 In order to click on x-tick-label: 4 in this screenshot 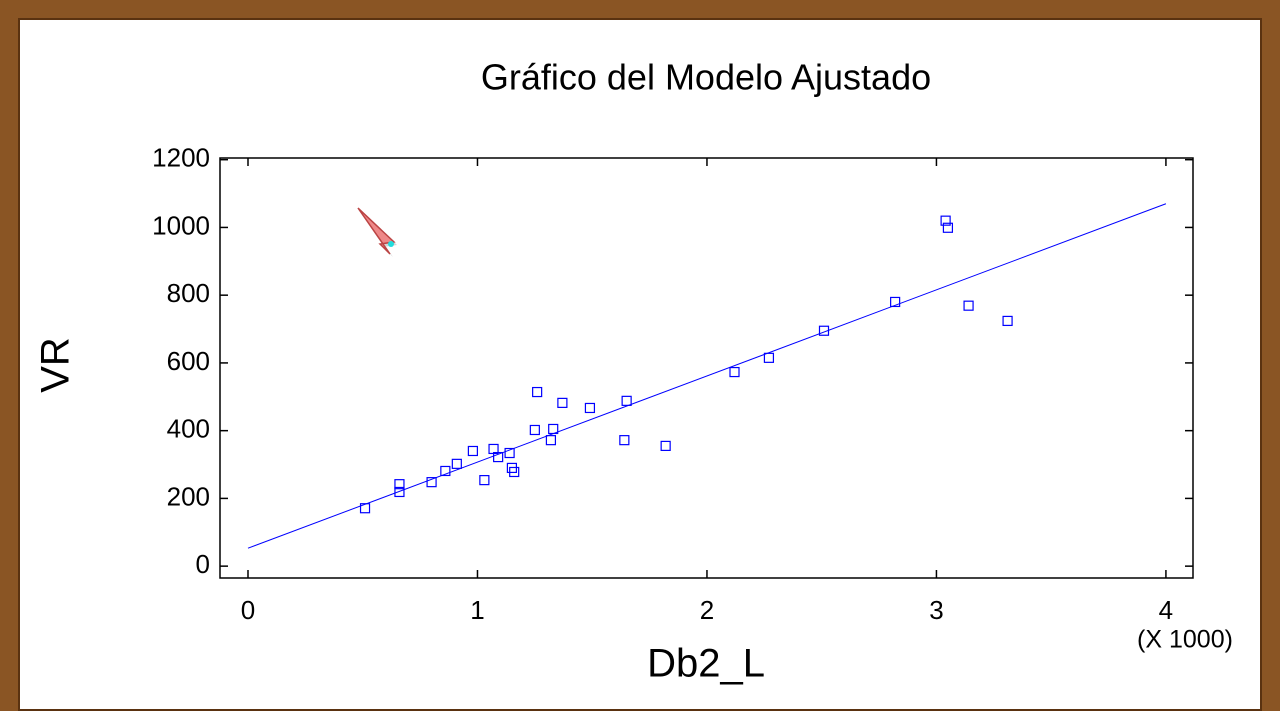, I will do `click(1166, 610)`.